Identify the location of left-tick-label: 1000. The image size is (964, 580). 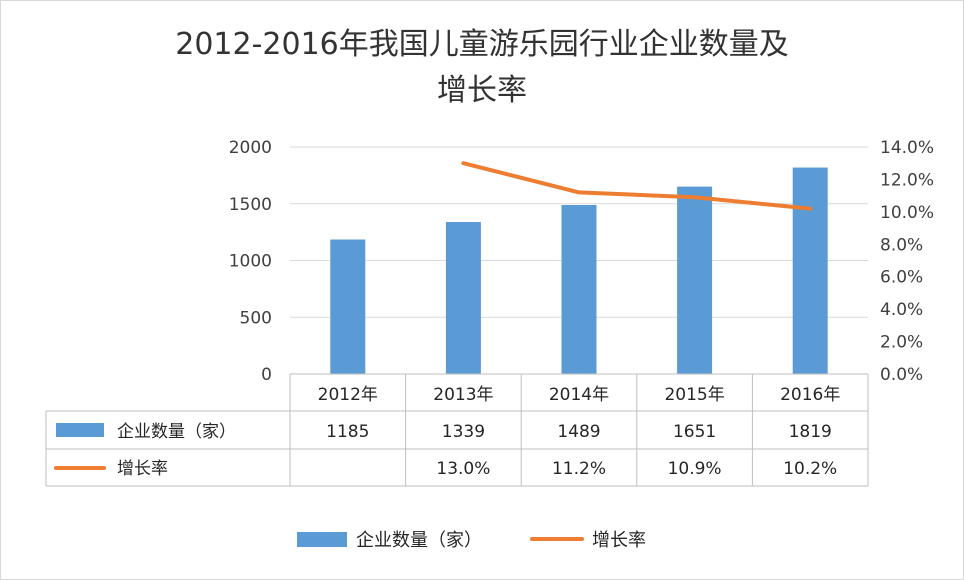
(250, 262).